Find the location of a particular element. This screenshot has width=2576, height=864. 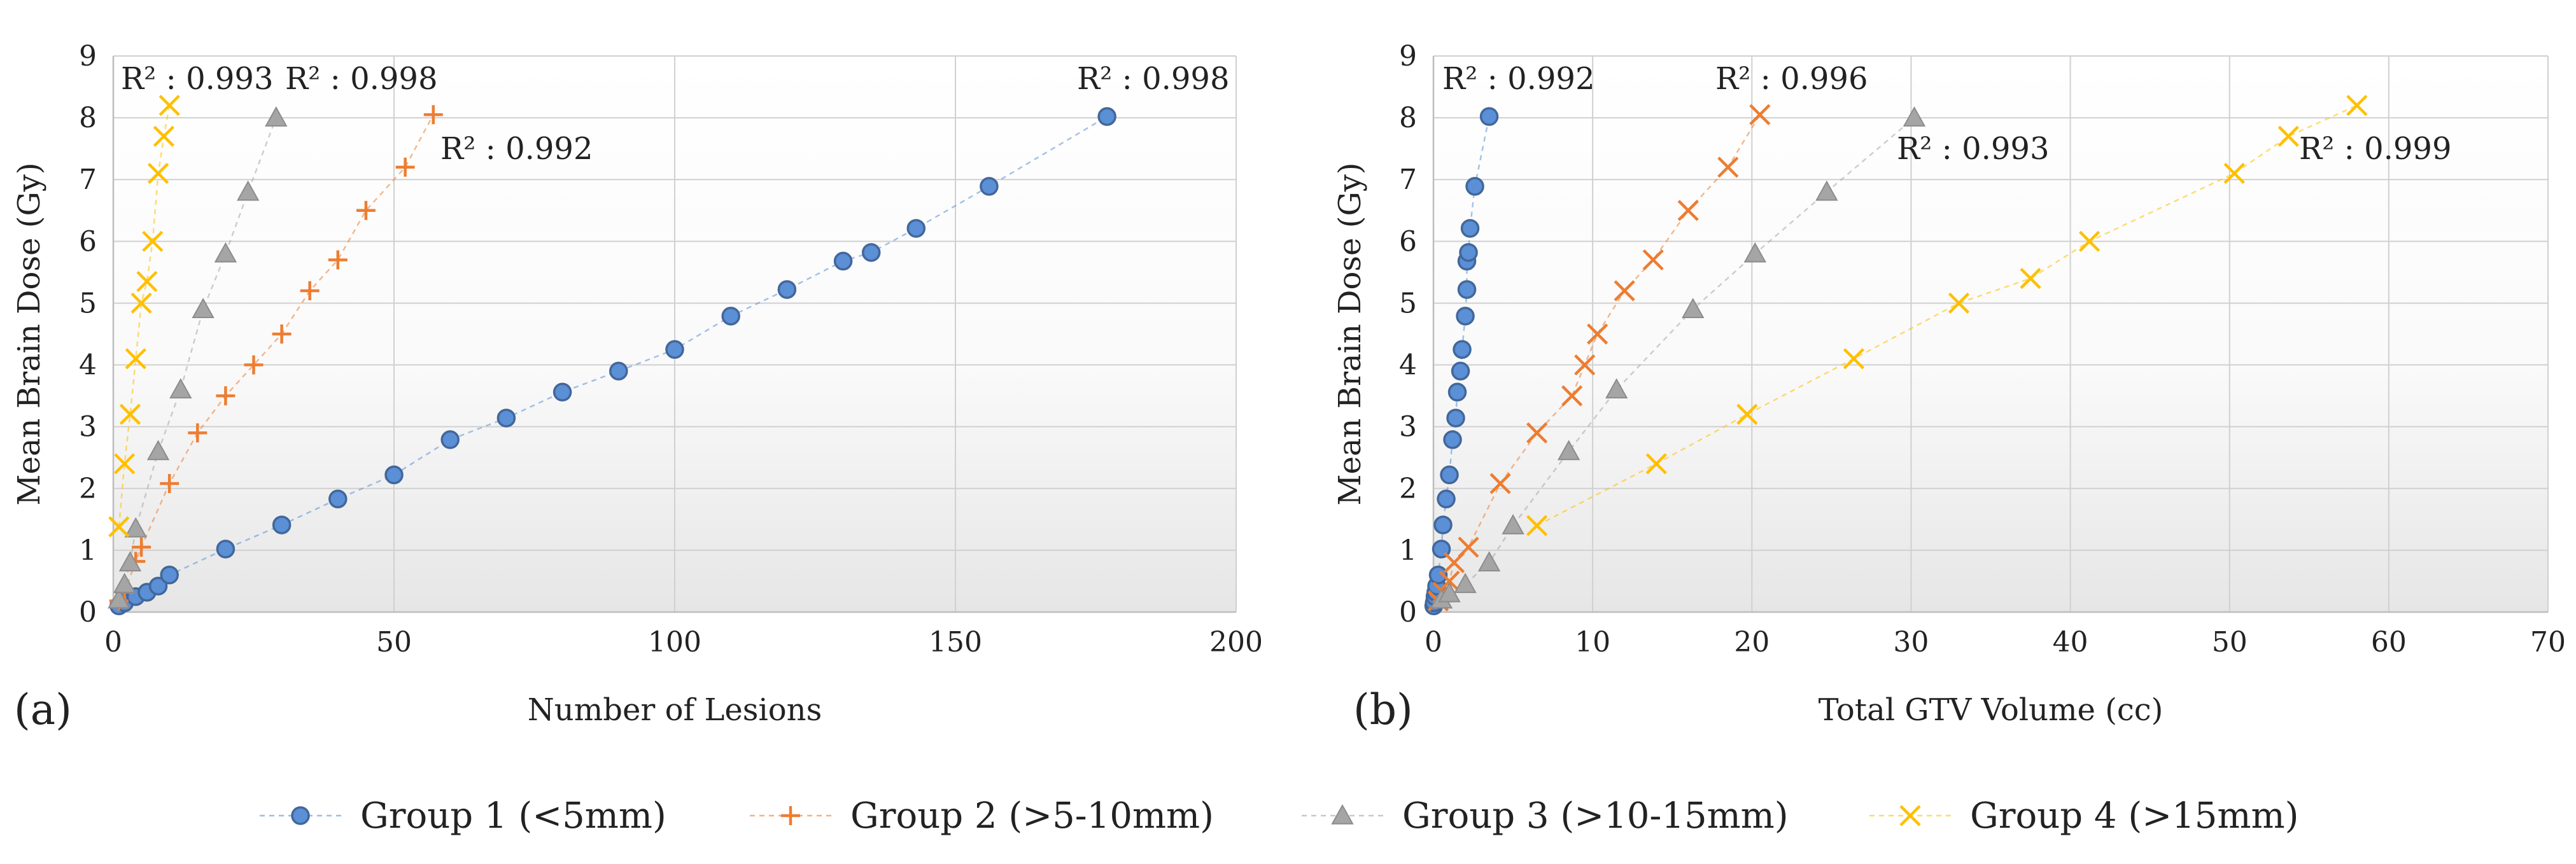

x-tick-label: 150 is located at coordinates (956, 642).